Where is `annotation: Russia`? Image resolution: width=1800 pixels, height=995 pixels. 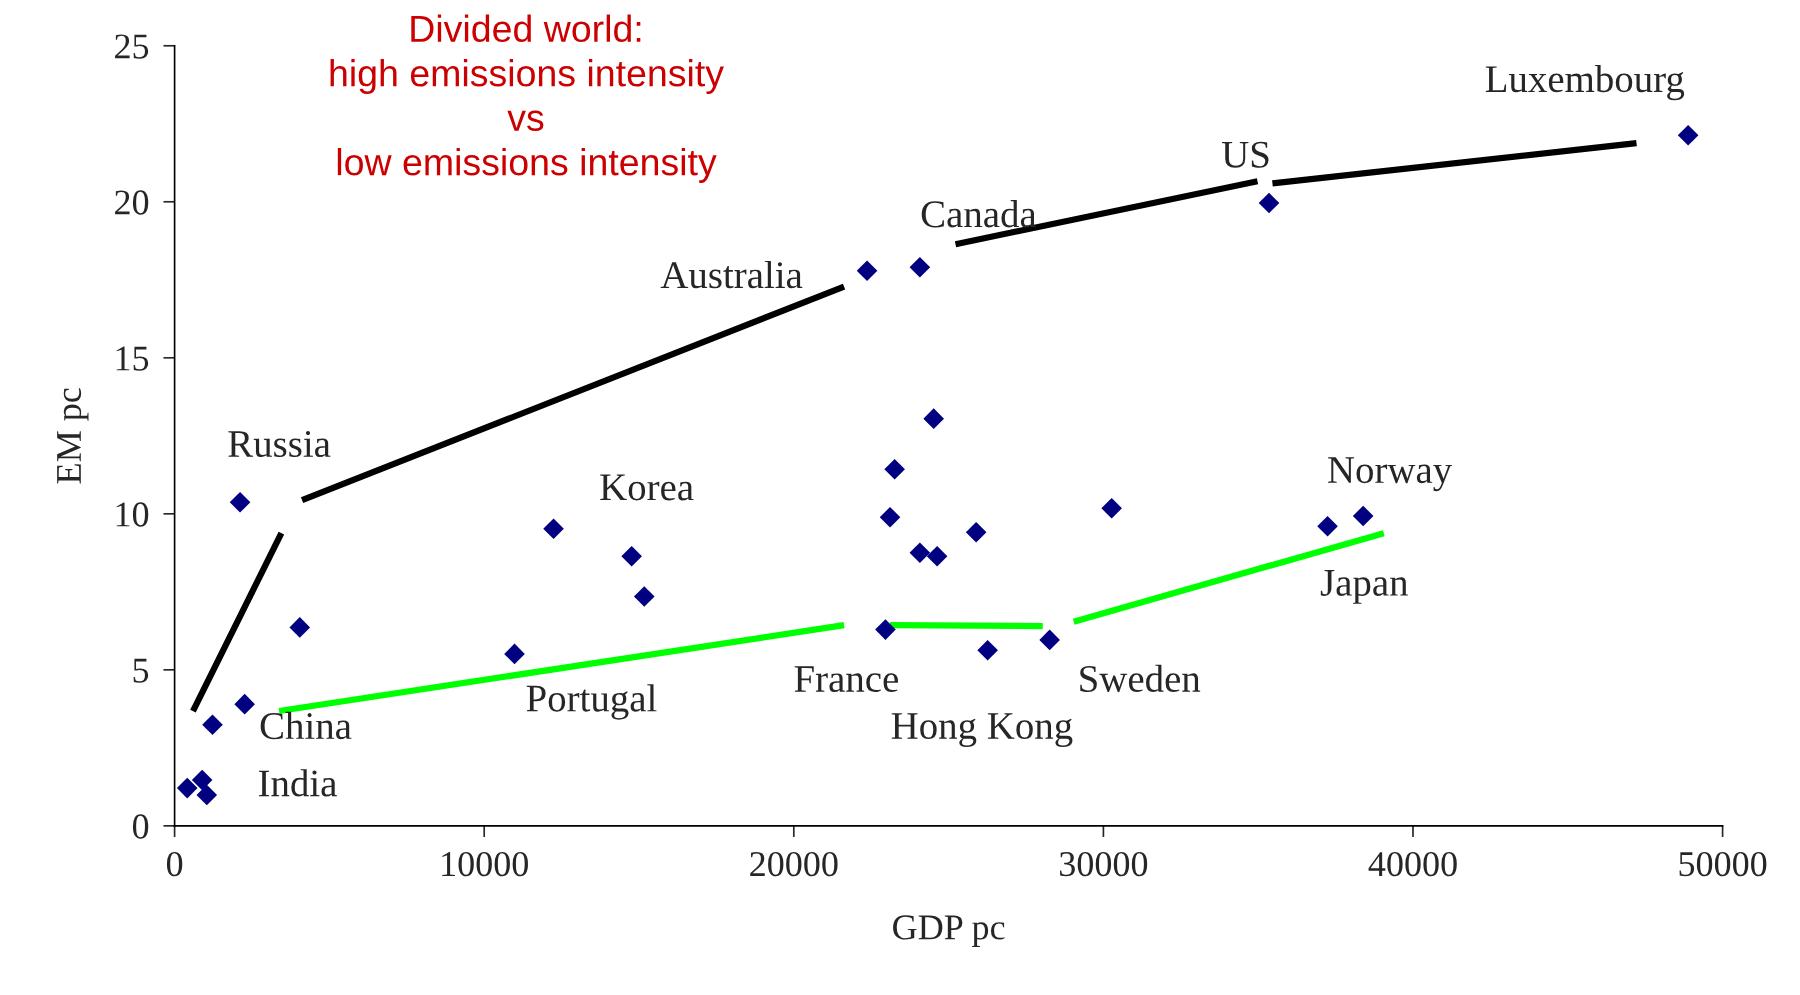 annotation: Russia is located at coordinates (279, 444).